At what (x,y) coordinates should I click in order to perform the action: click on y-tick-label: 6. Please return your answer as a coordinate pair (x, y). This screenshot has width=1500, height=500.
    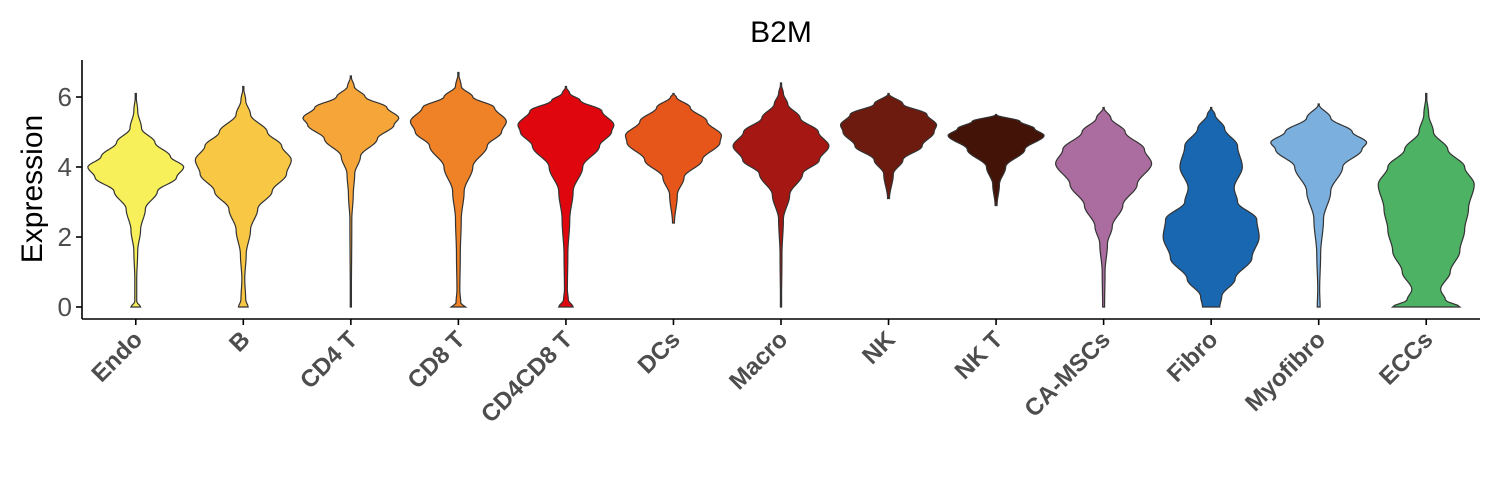
    Looking at the image, I should click on (65, 97).